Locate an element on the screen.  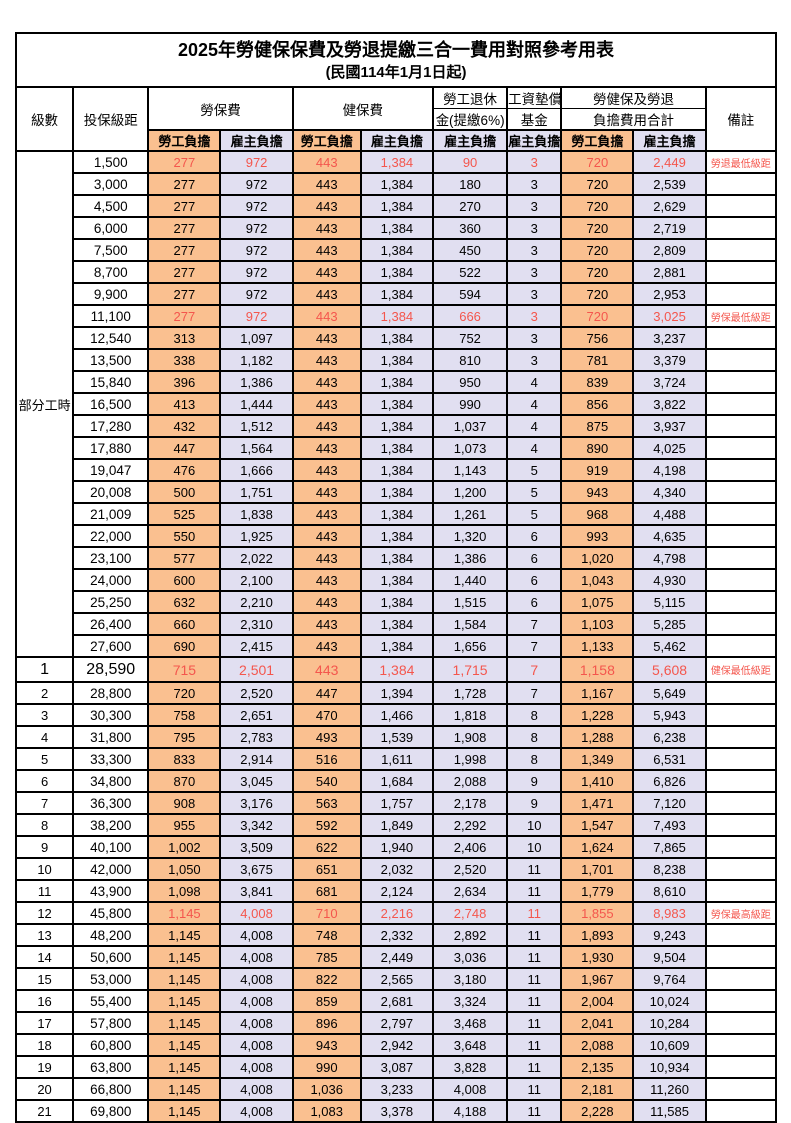
labor-employer-cell: 1,751 is located at coordinates (256, 492).